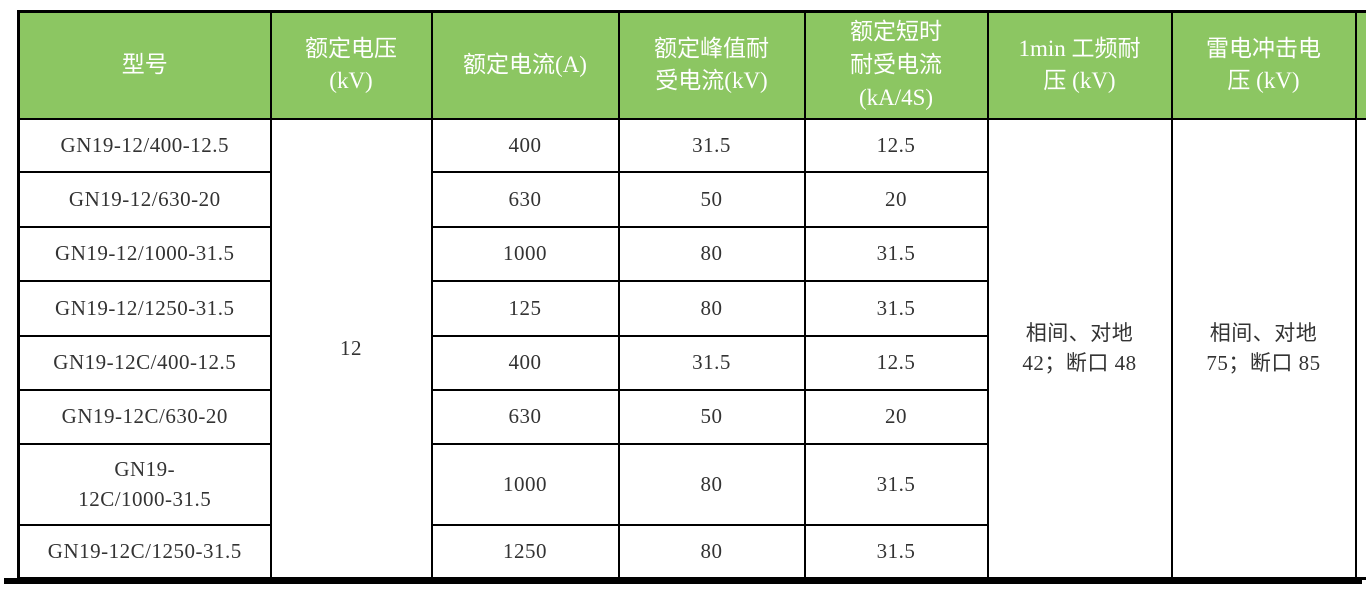 The width and height of the screenshot is (1366, 590). I want to click on cell-model: GN19-12/630-20, so click(144, 199).